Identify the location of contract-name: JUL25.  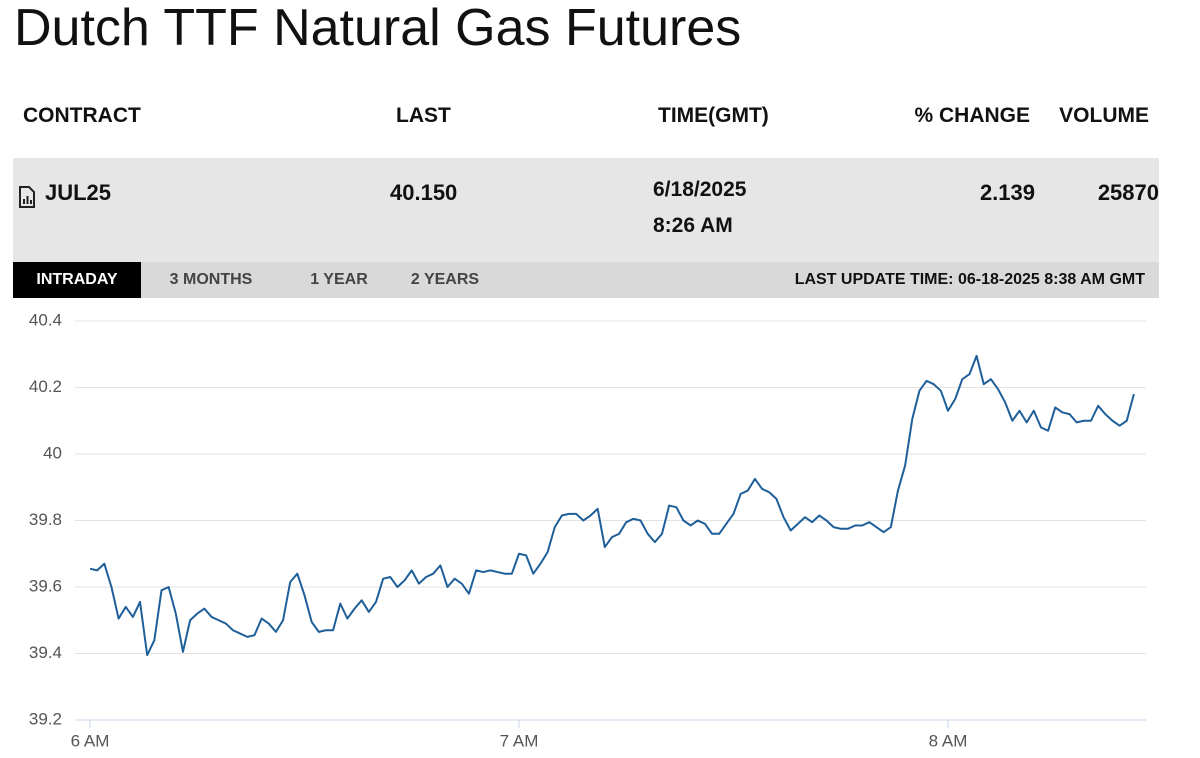
(78, 192).